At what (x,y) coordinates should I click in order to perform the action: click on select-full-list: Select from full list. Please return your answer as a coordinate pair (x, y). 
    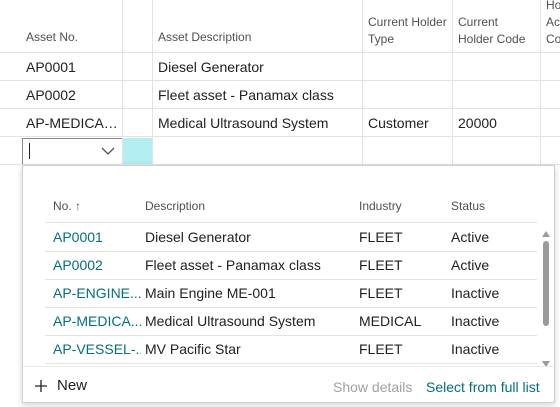
    Looking at the image, I should click on (483, 387).